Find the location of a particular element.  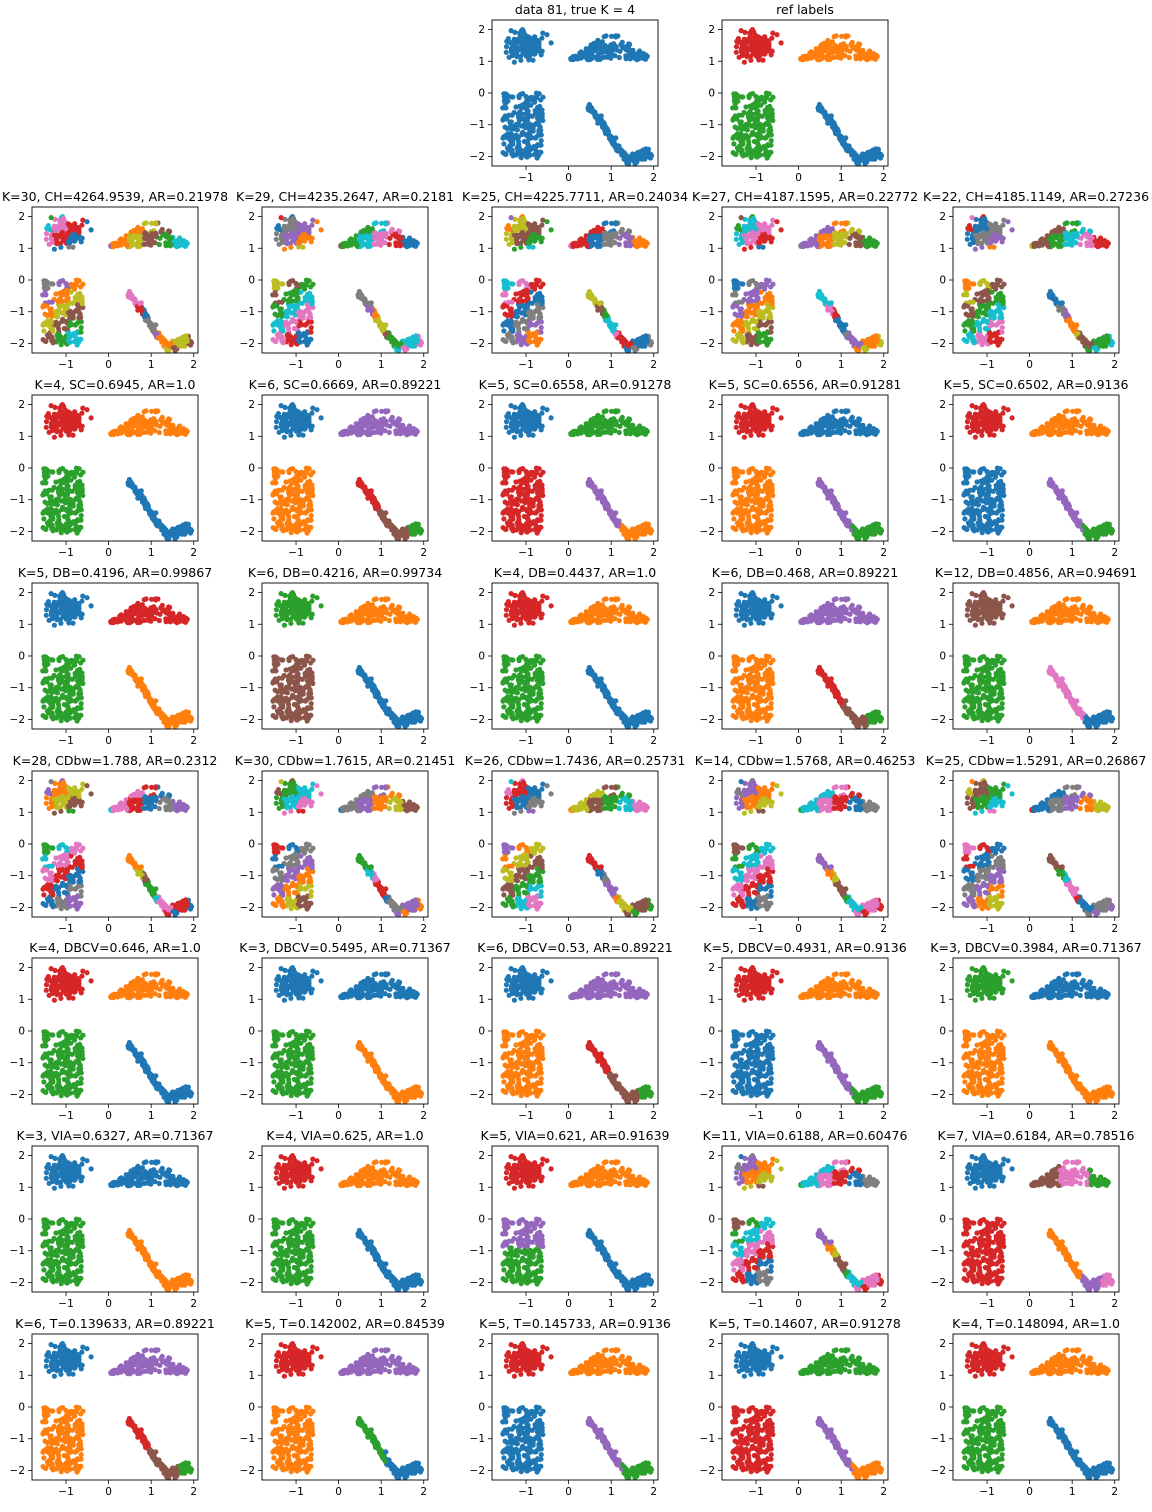

y-tick-label: 1 is located at coordinates (251, 249).